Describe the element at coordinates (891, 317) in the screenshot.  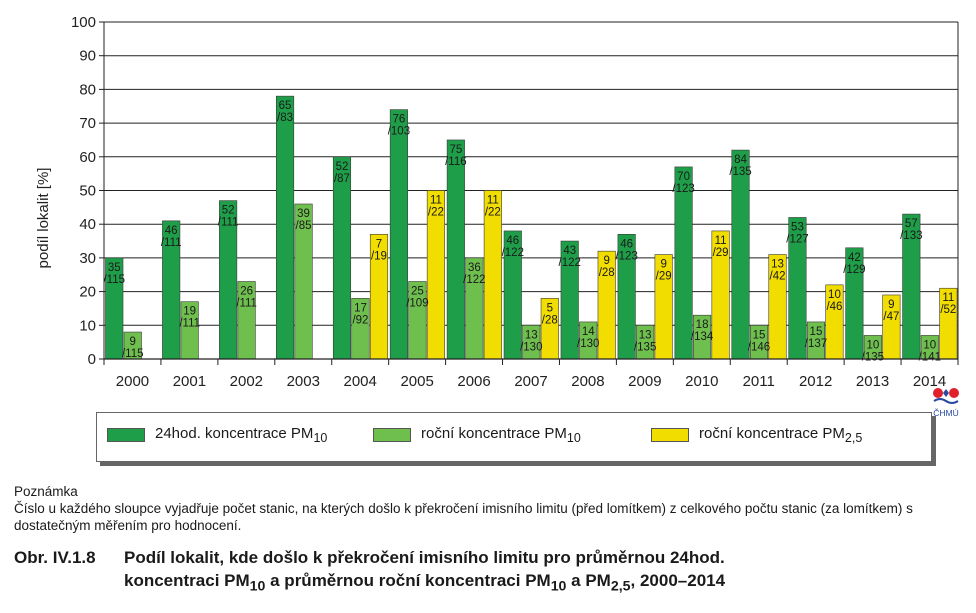
I see `data-label: /47` at that location.